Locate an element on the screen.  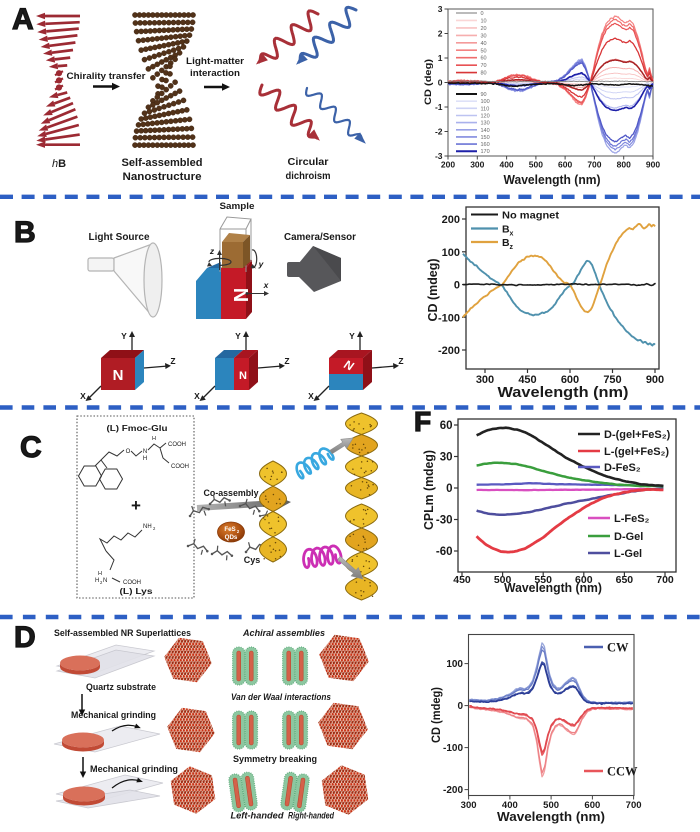
svg-text: -30 is located at coordinates (444, 521).